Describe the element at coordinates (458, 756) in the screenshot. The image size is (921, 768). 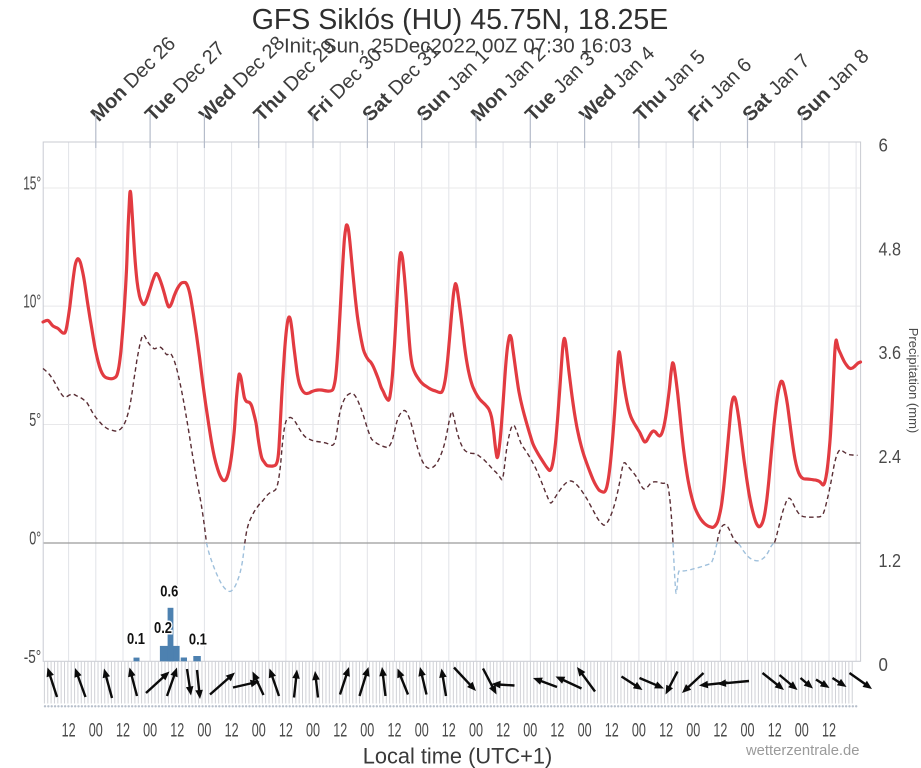
I see `svg-text: Local time (UTC+1)` at that location.